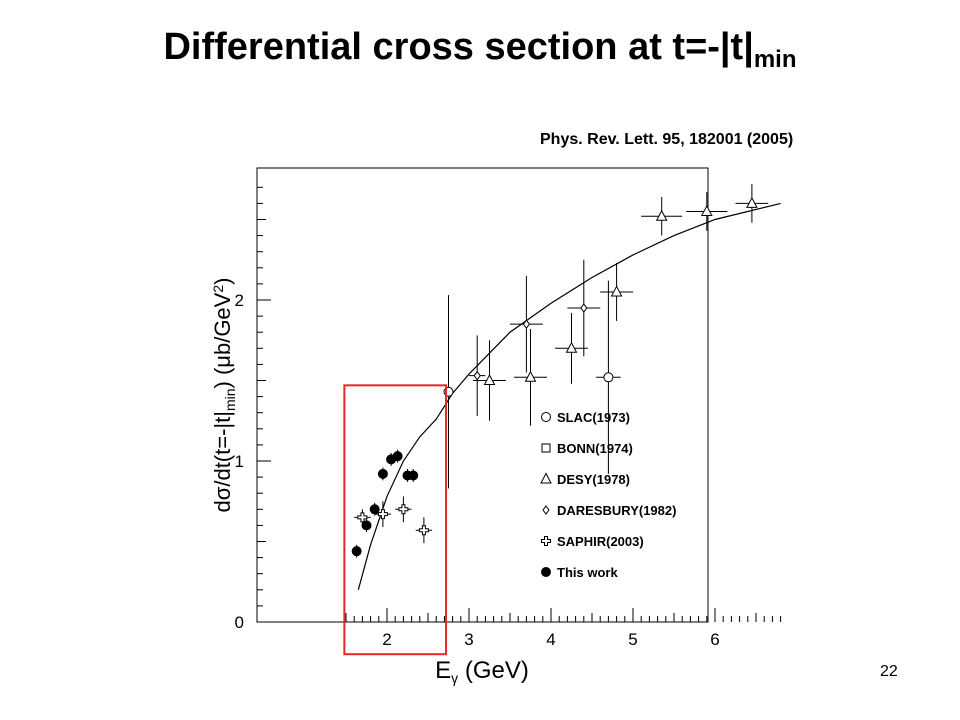 The width and height of the screenshot is (960, 720). I want to click on y-tick-label: 1, so click(239, 461).